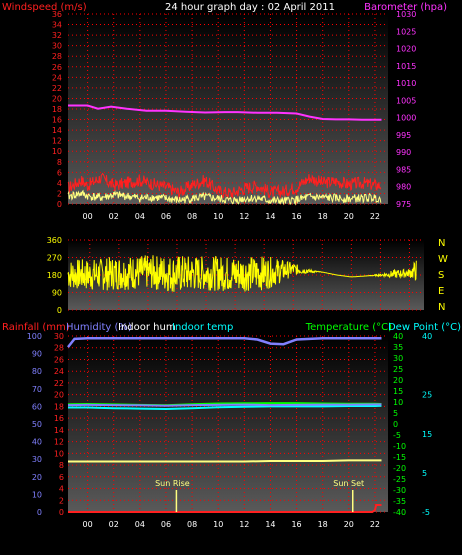 The image size is (462, 555). I want to click on wind-hour-labels: 00 02 04 06 08 10 12 14 16 18 20 22, so click(231, 216).